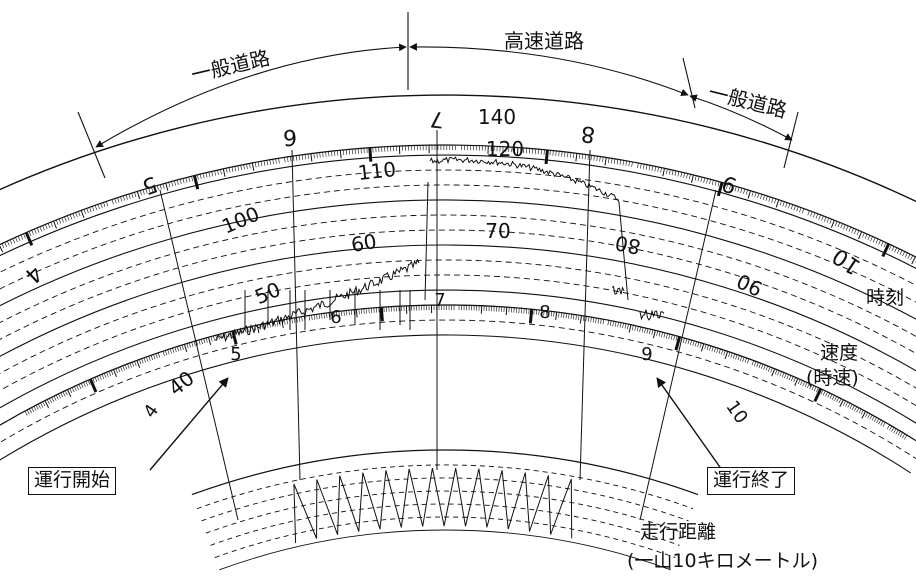  I want to click on arrow-operation-end, so click(689, 424).